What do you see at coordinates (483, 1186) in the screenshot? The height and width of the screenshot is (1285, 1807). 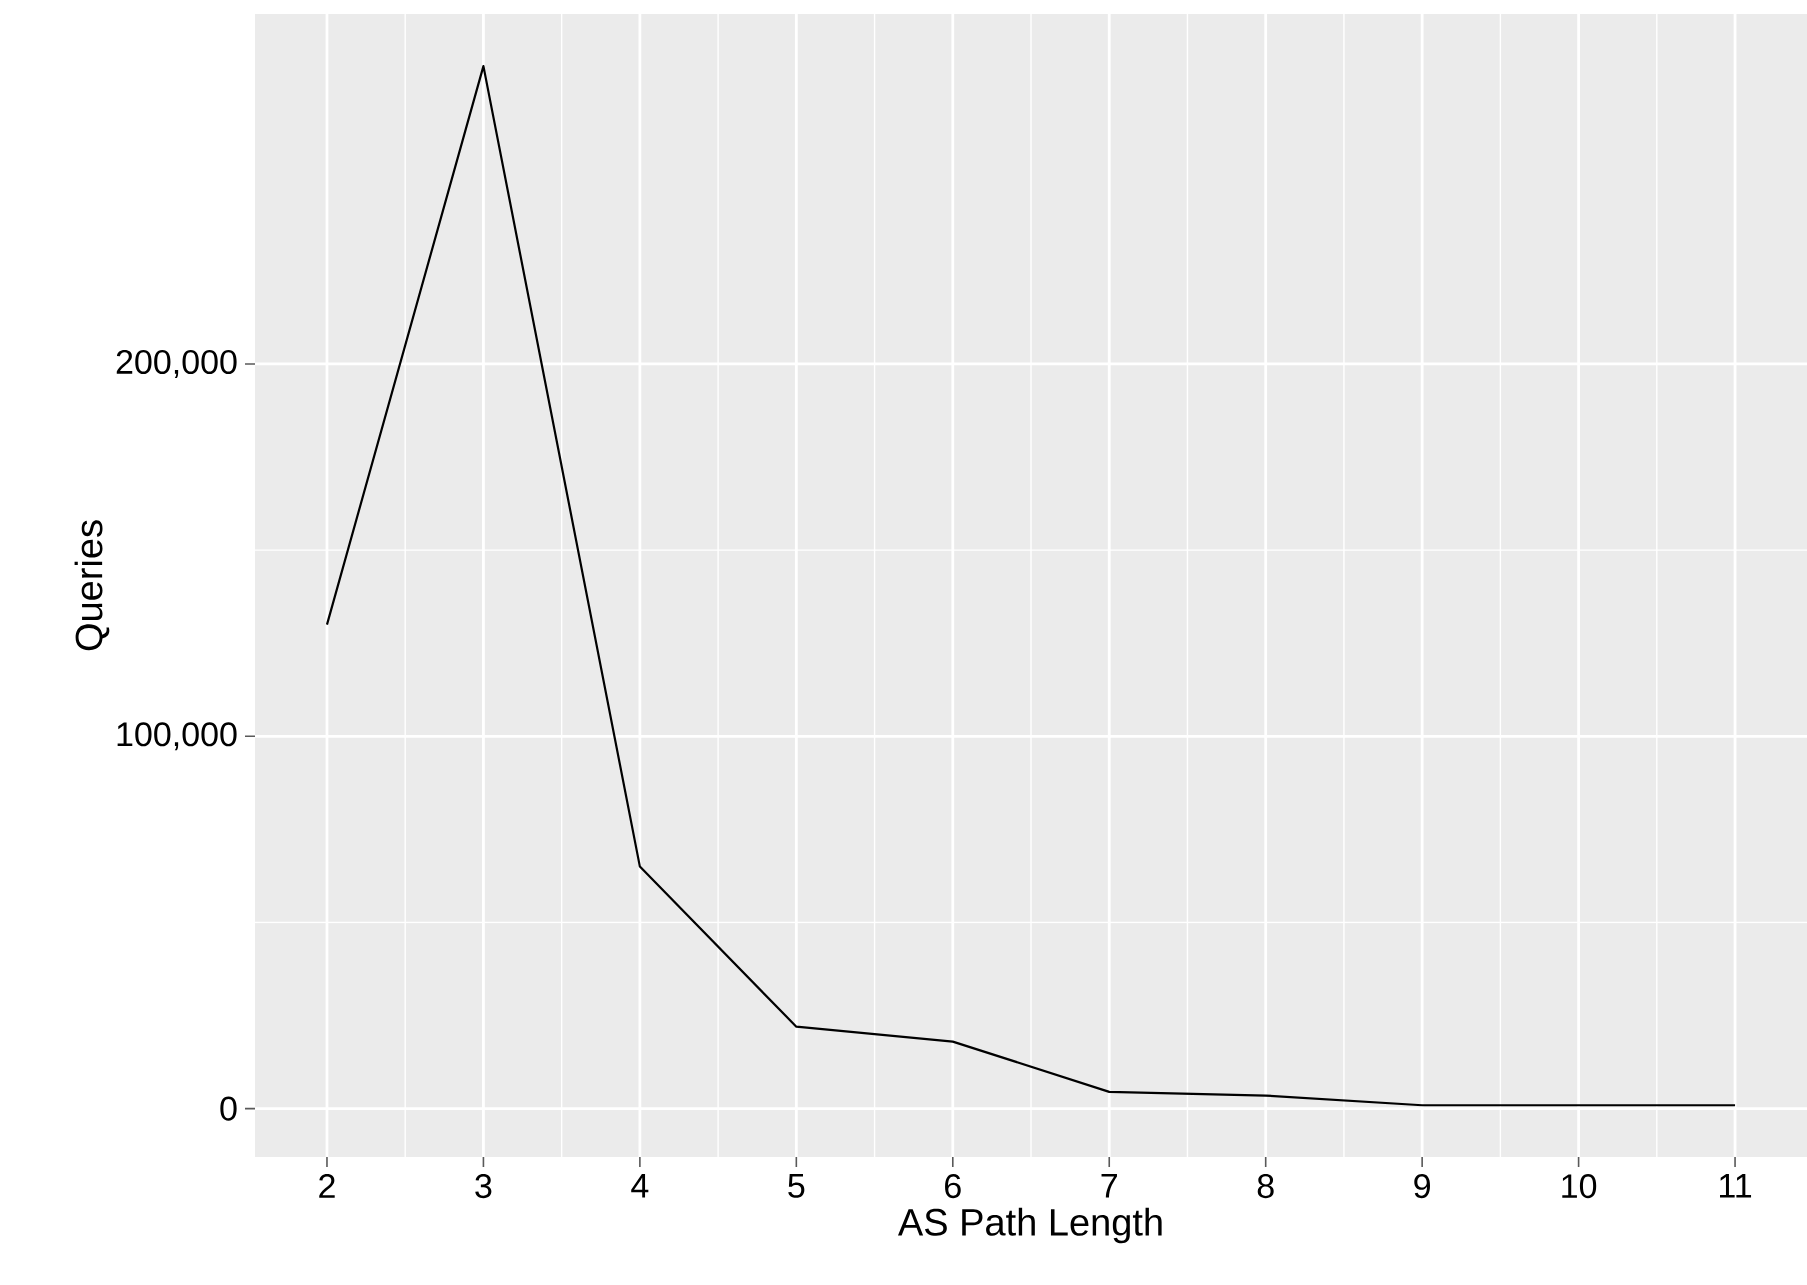 I see `x-tick-label: 3` at bounding box center [483, 1186].